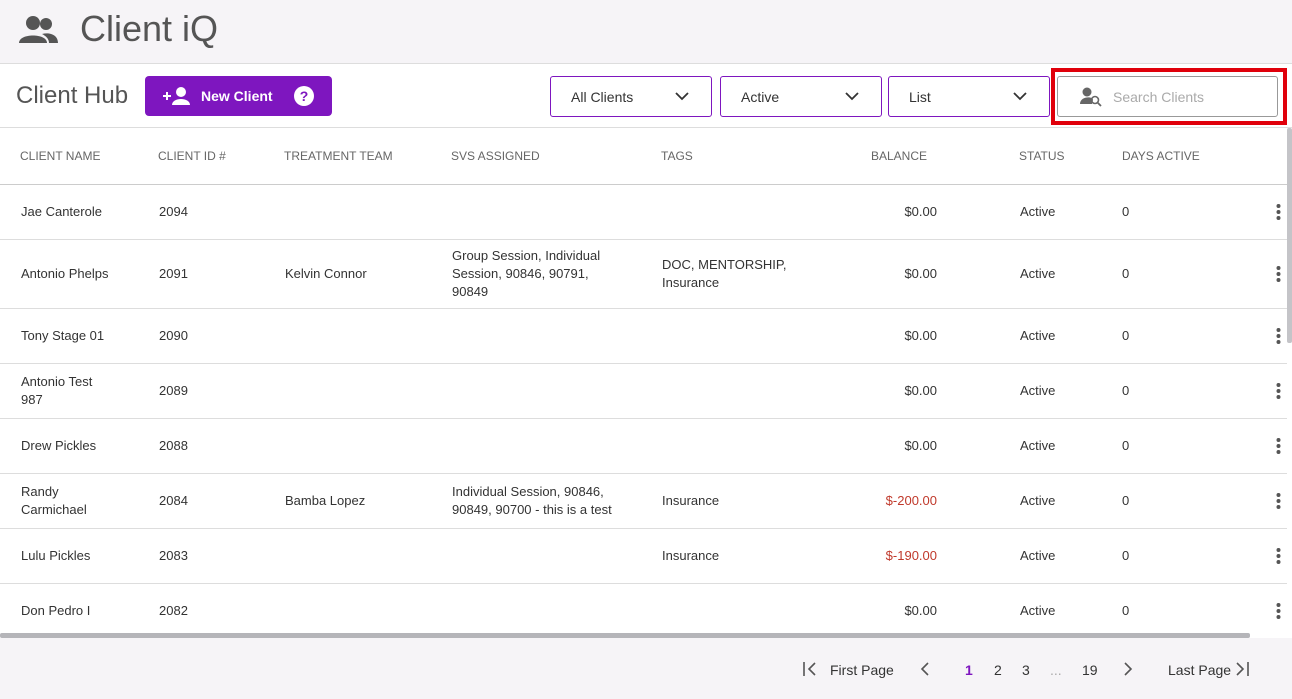  I want to click on divider, so click(646, 127).